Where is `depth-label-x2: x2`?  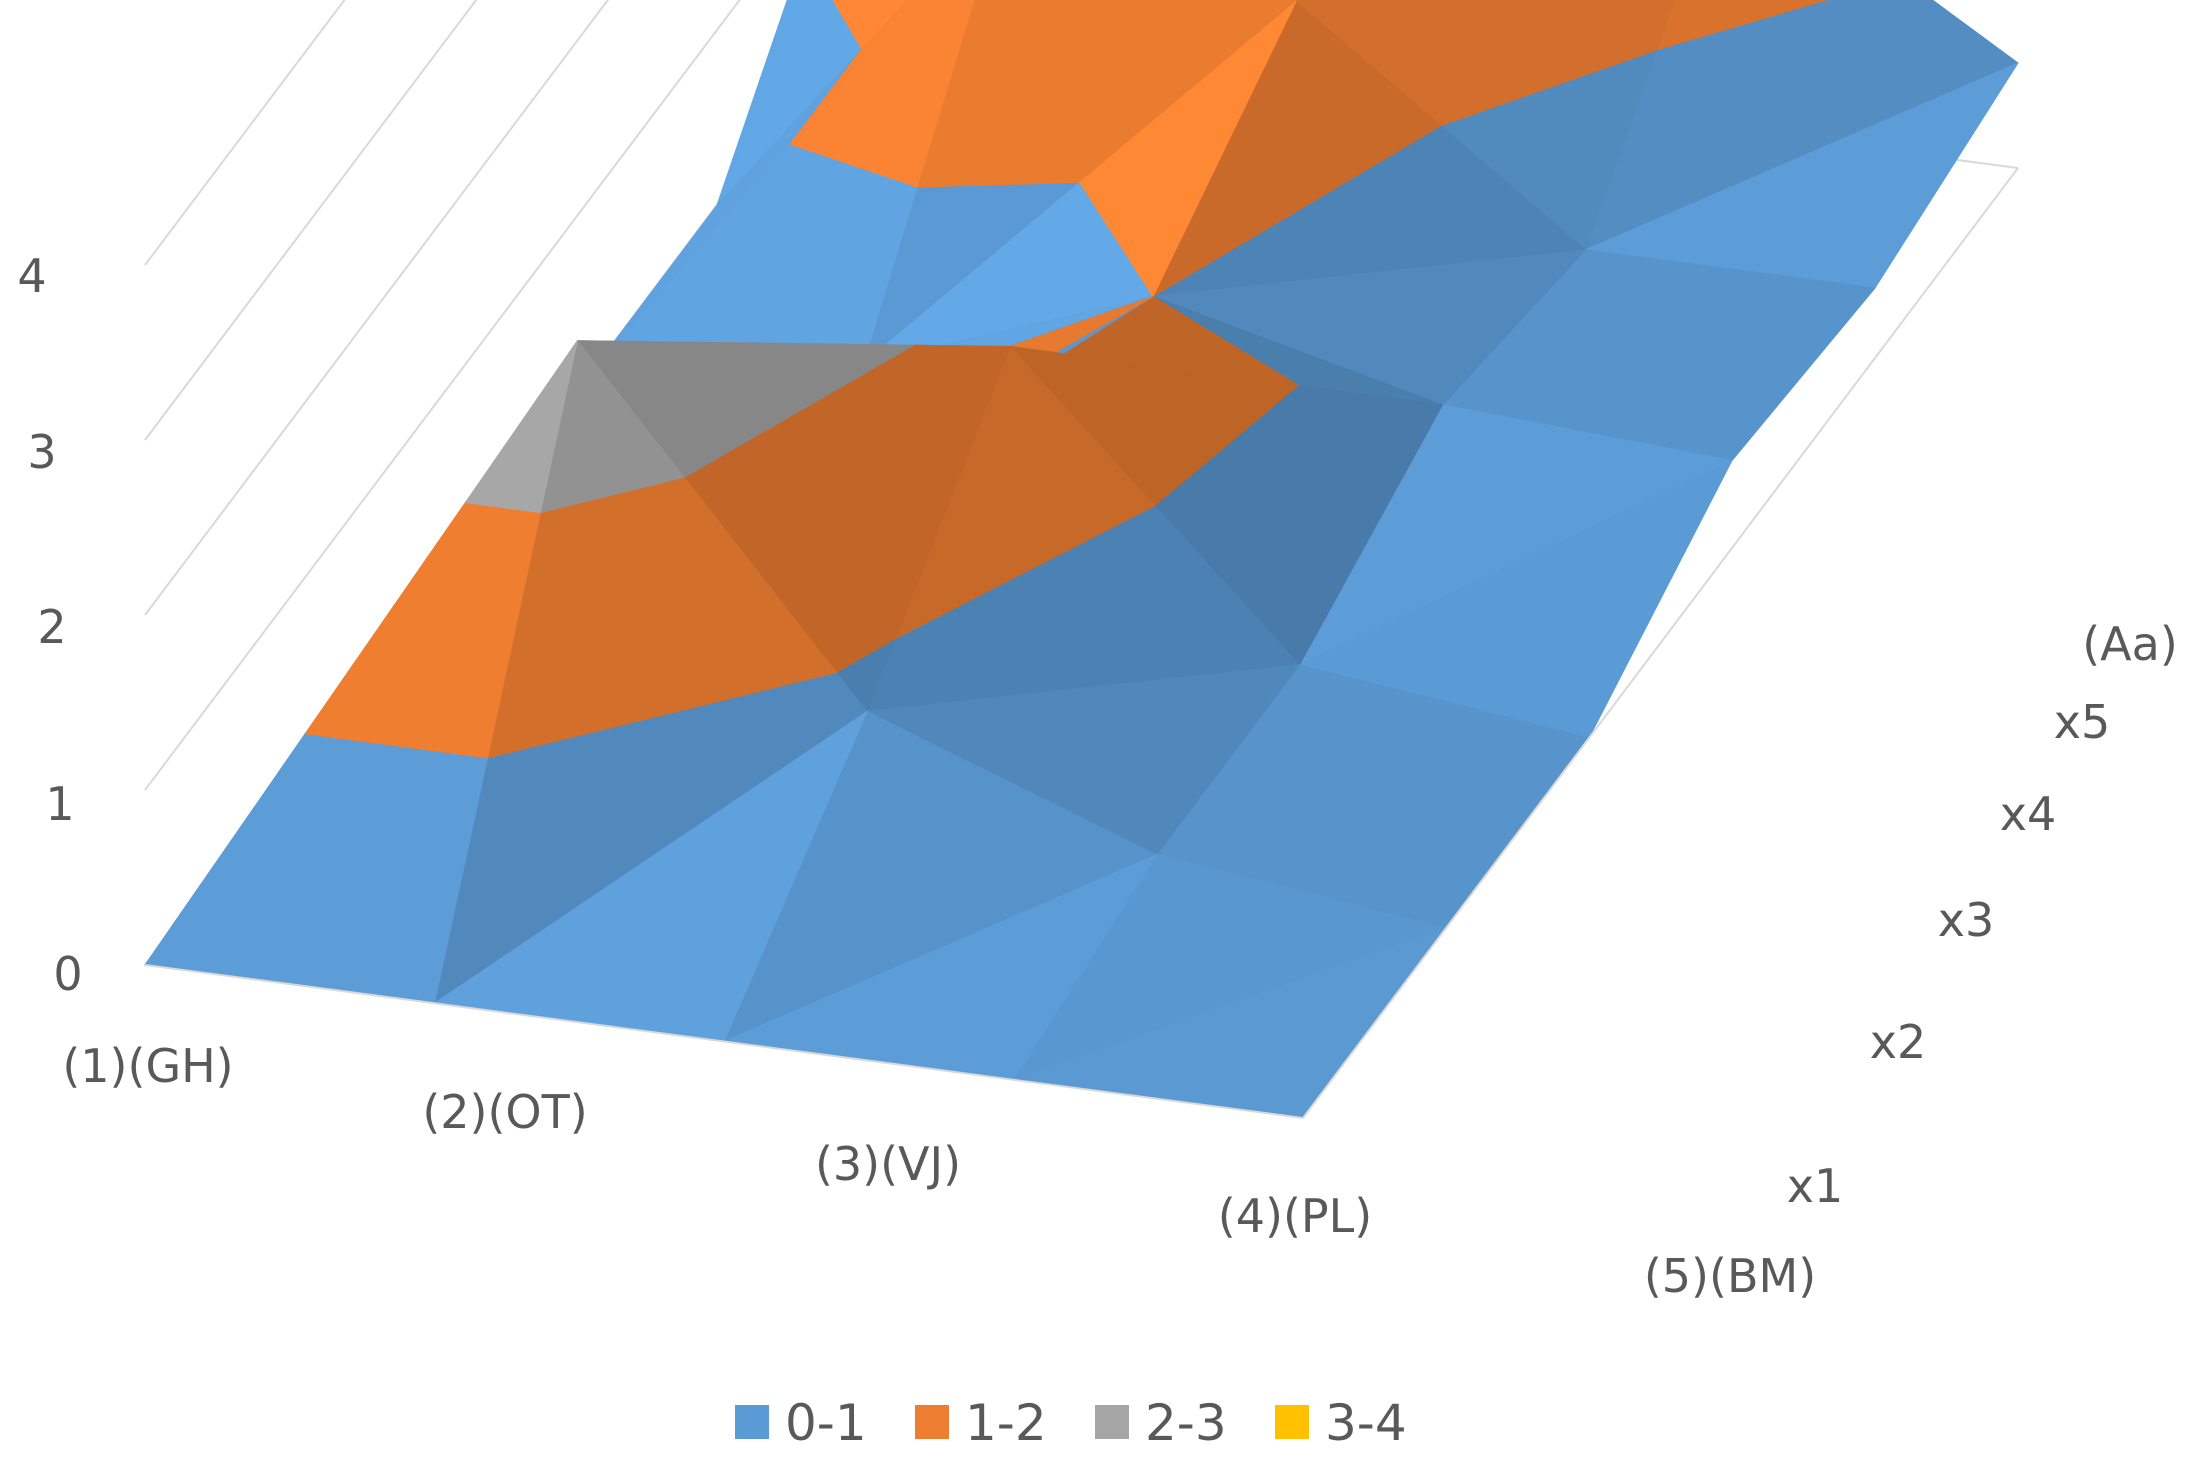 depth-label-x2: x2 is located at coordinates (1898, 1042).